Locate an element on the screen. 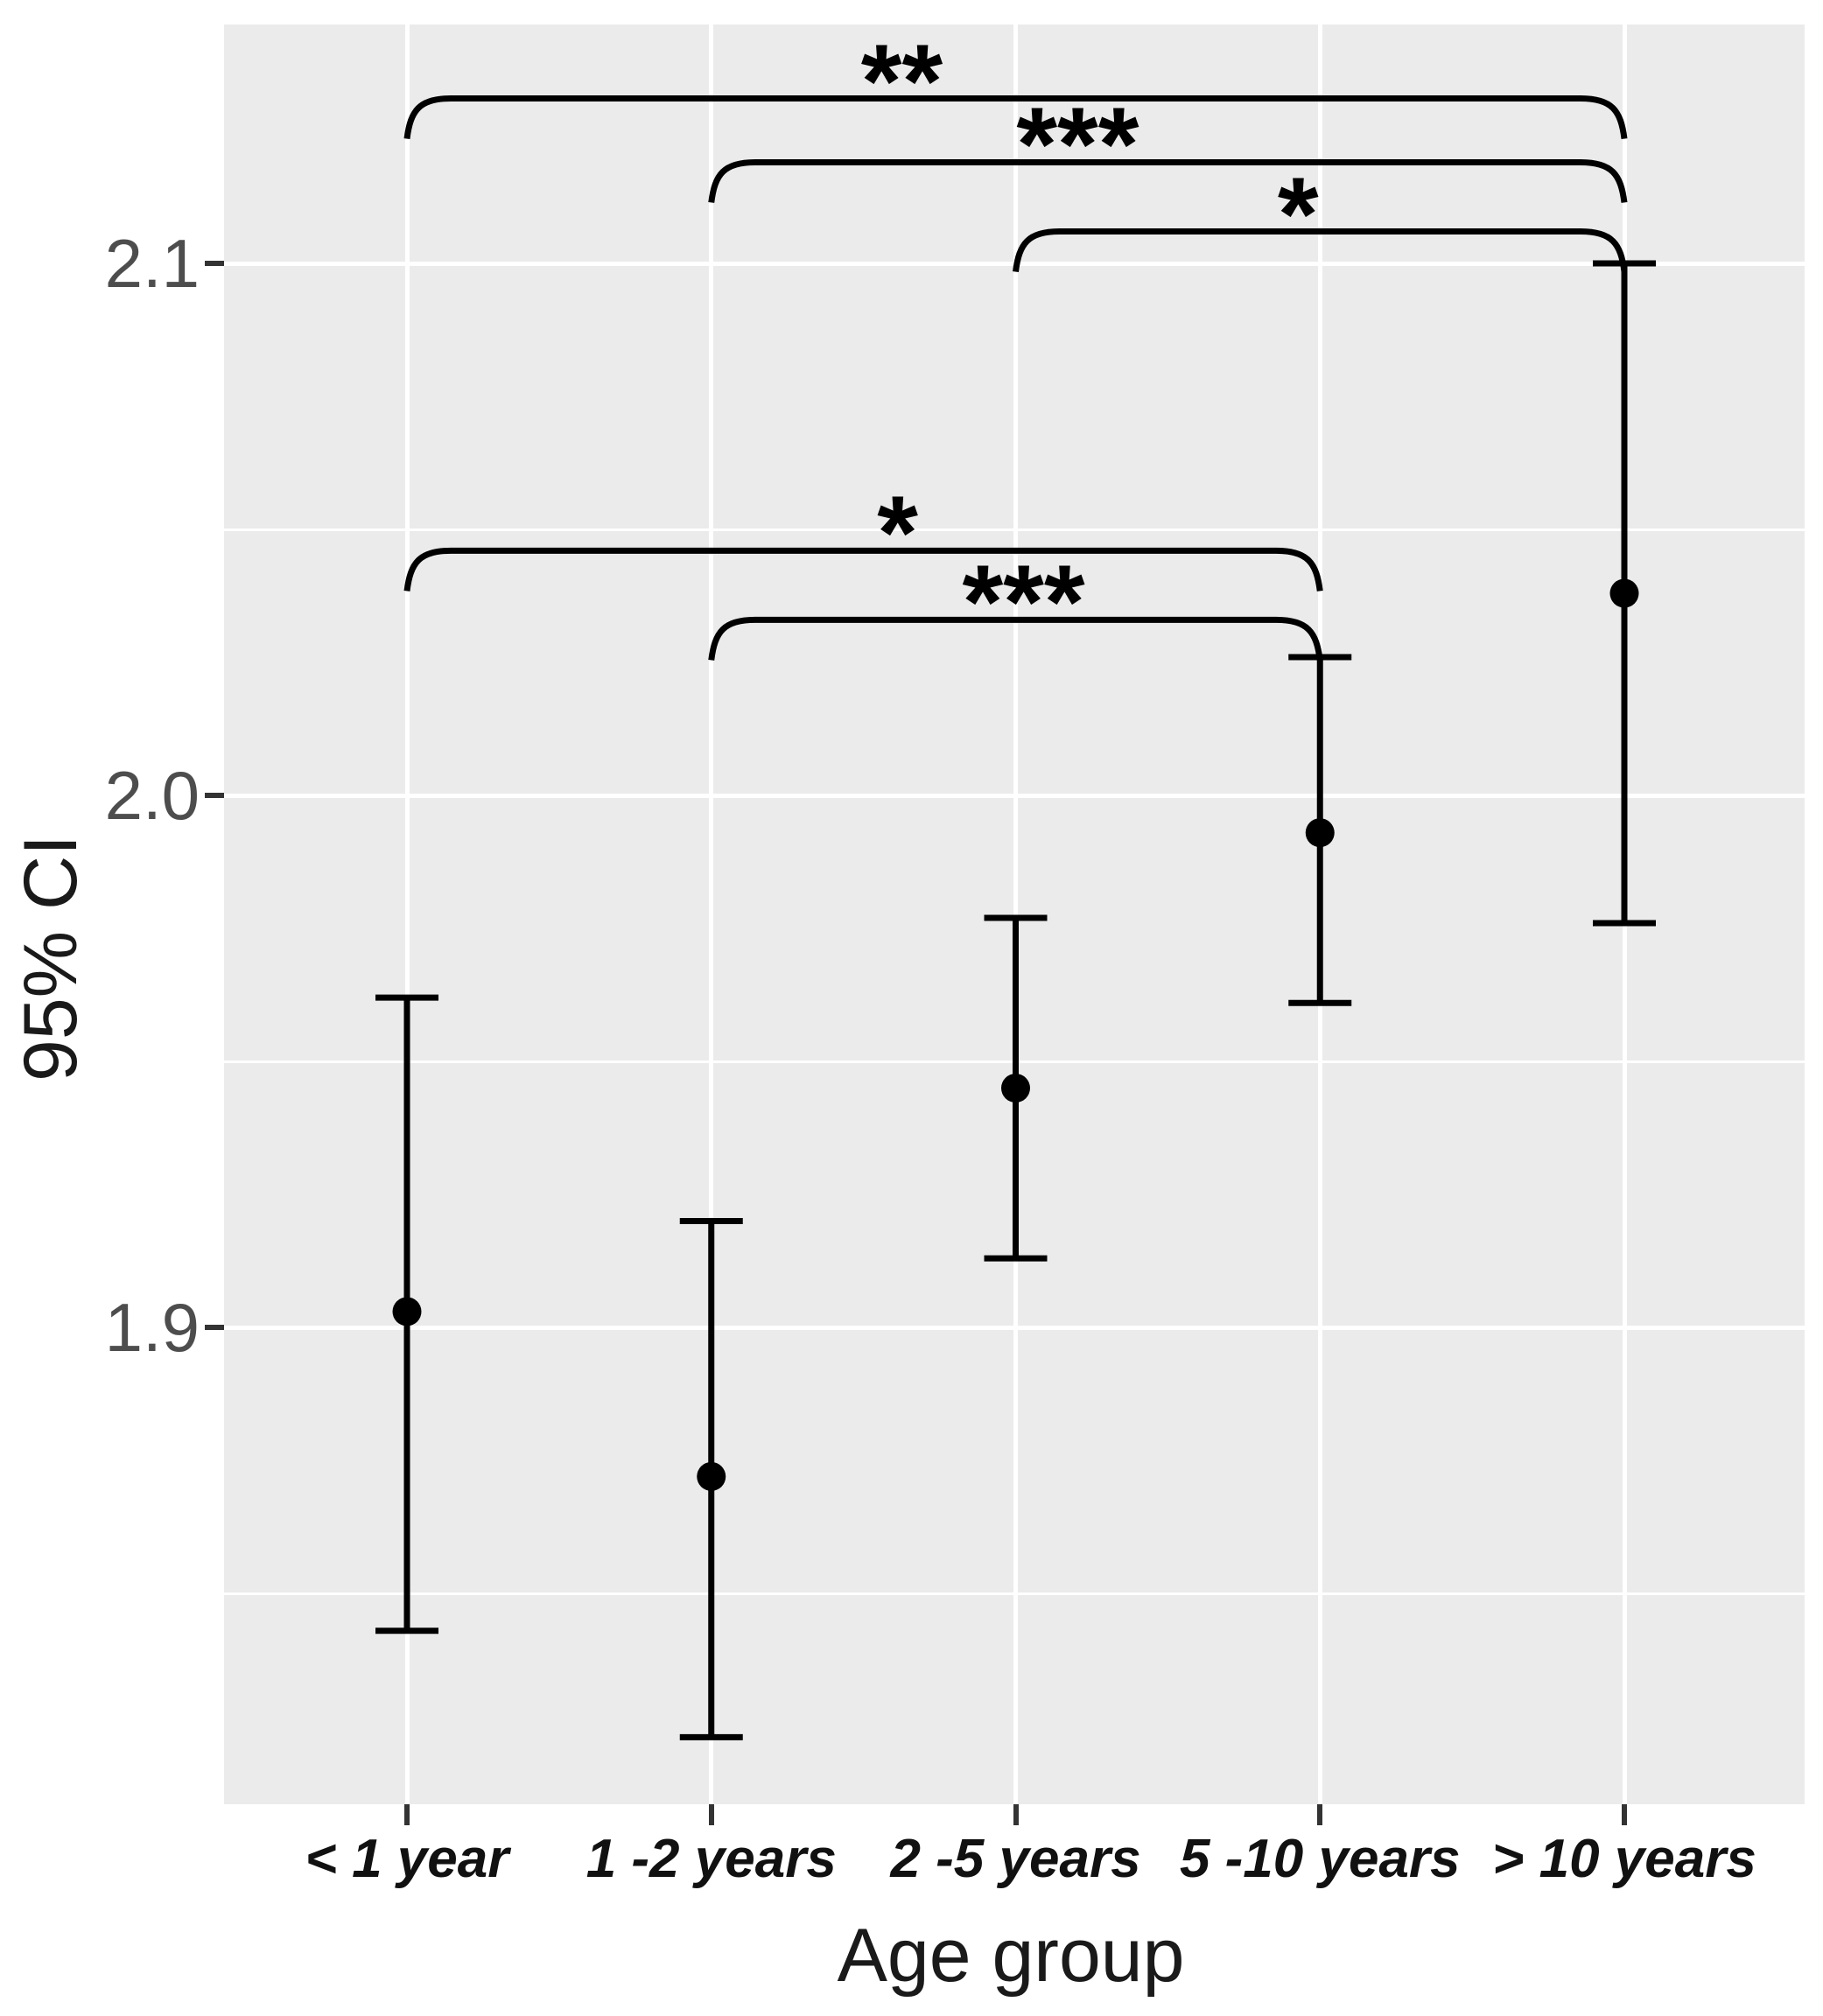 Image resolution: width=1823 pixels, height=2016 pixels. x-axis-tick-label: < 1 year is located at coordinates (407, 1859).